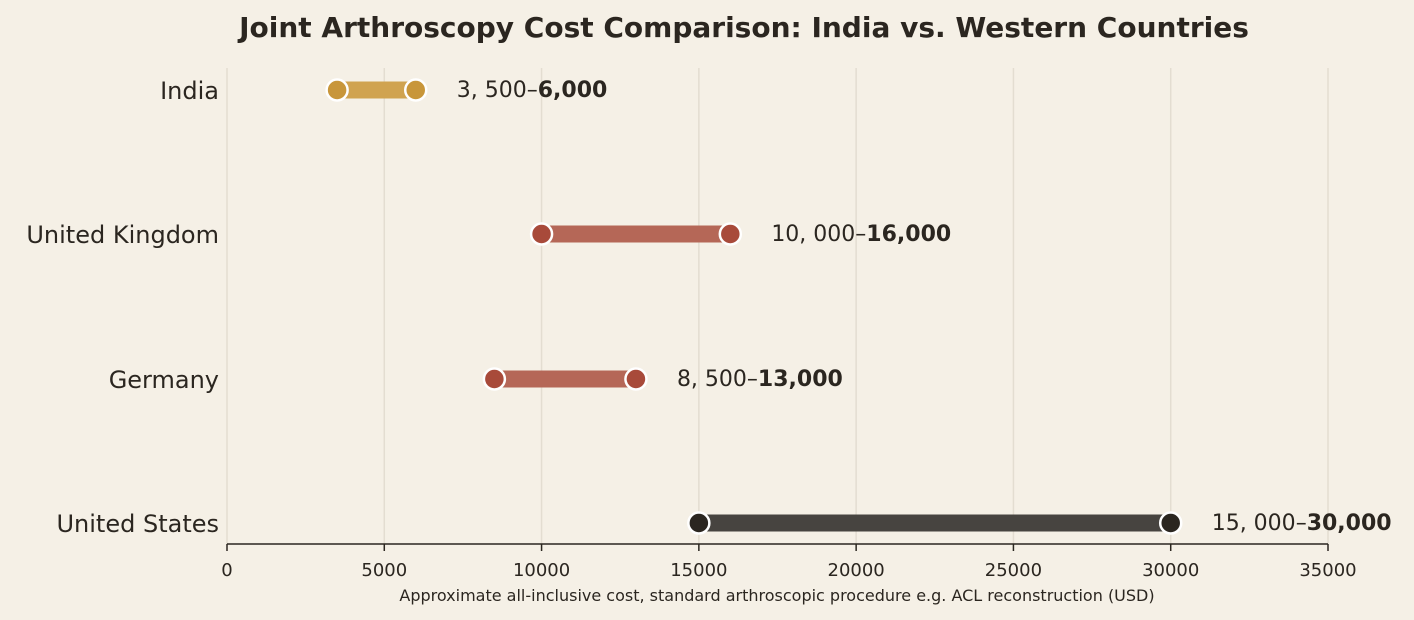 This screenshot has width=1414, height=620. I want to click on x-tick-label: 25000, so click(1013, 570).